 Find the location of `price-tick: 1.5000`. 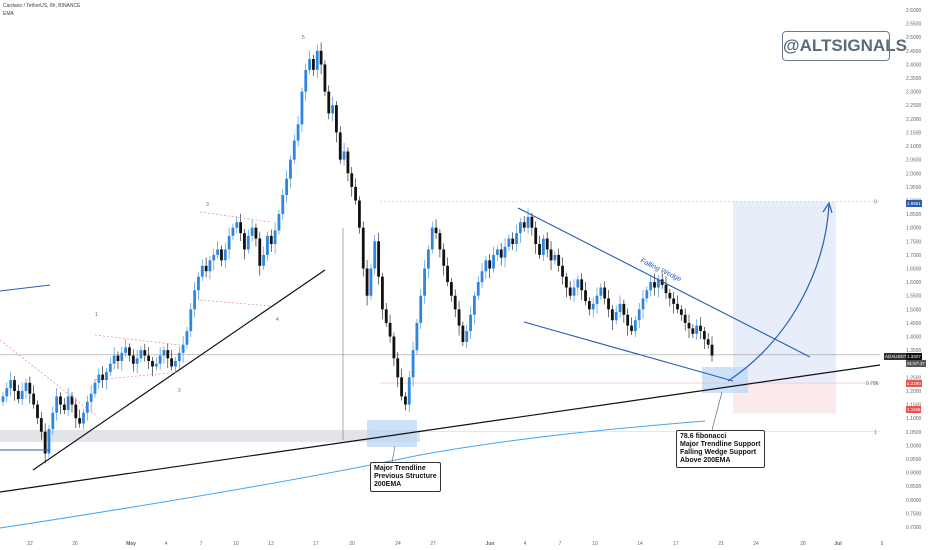

price-tick: 1.5000 is located at coordinates (914, 310).